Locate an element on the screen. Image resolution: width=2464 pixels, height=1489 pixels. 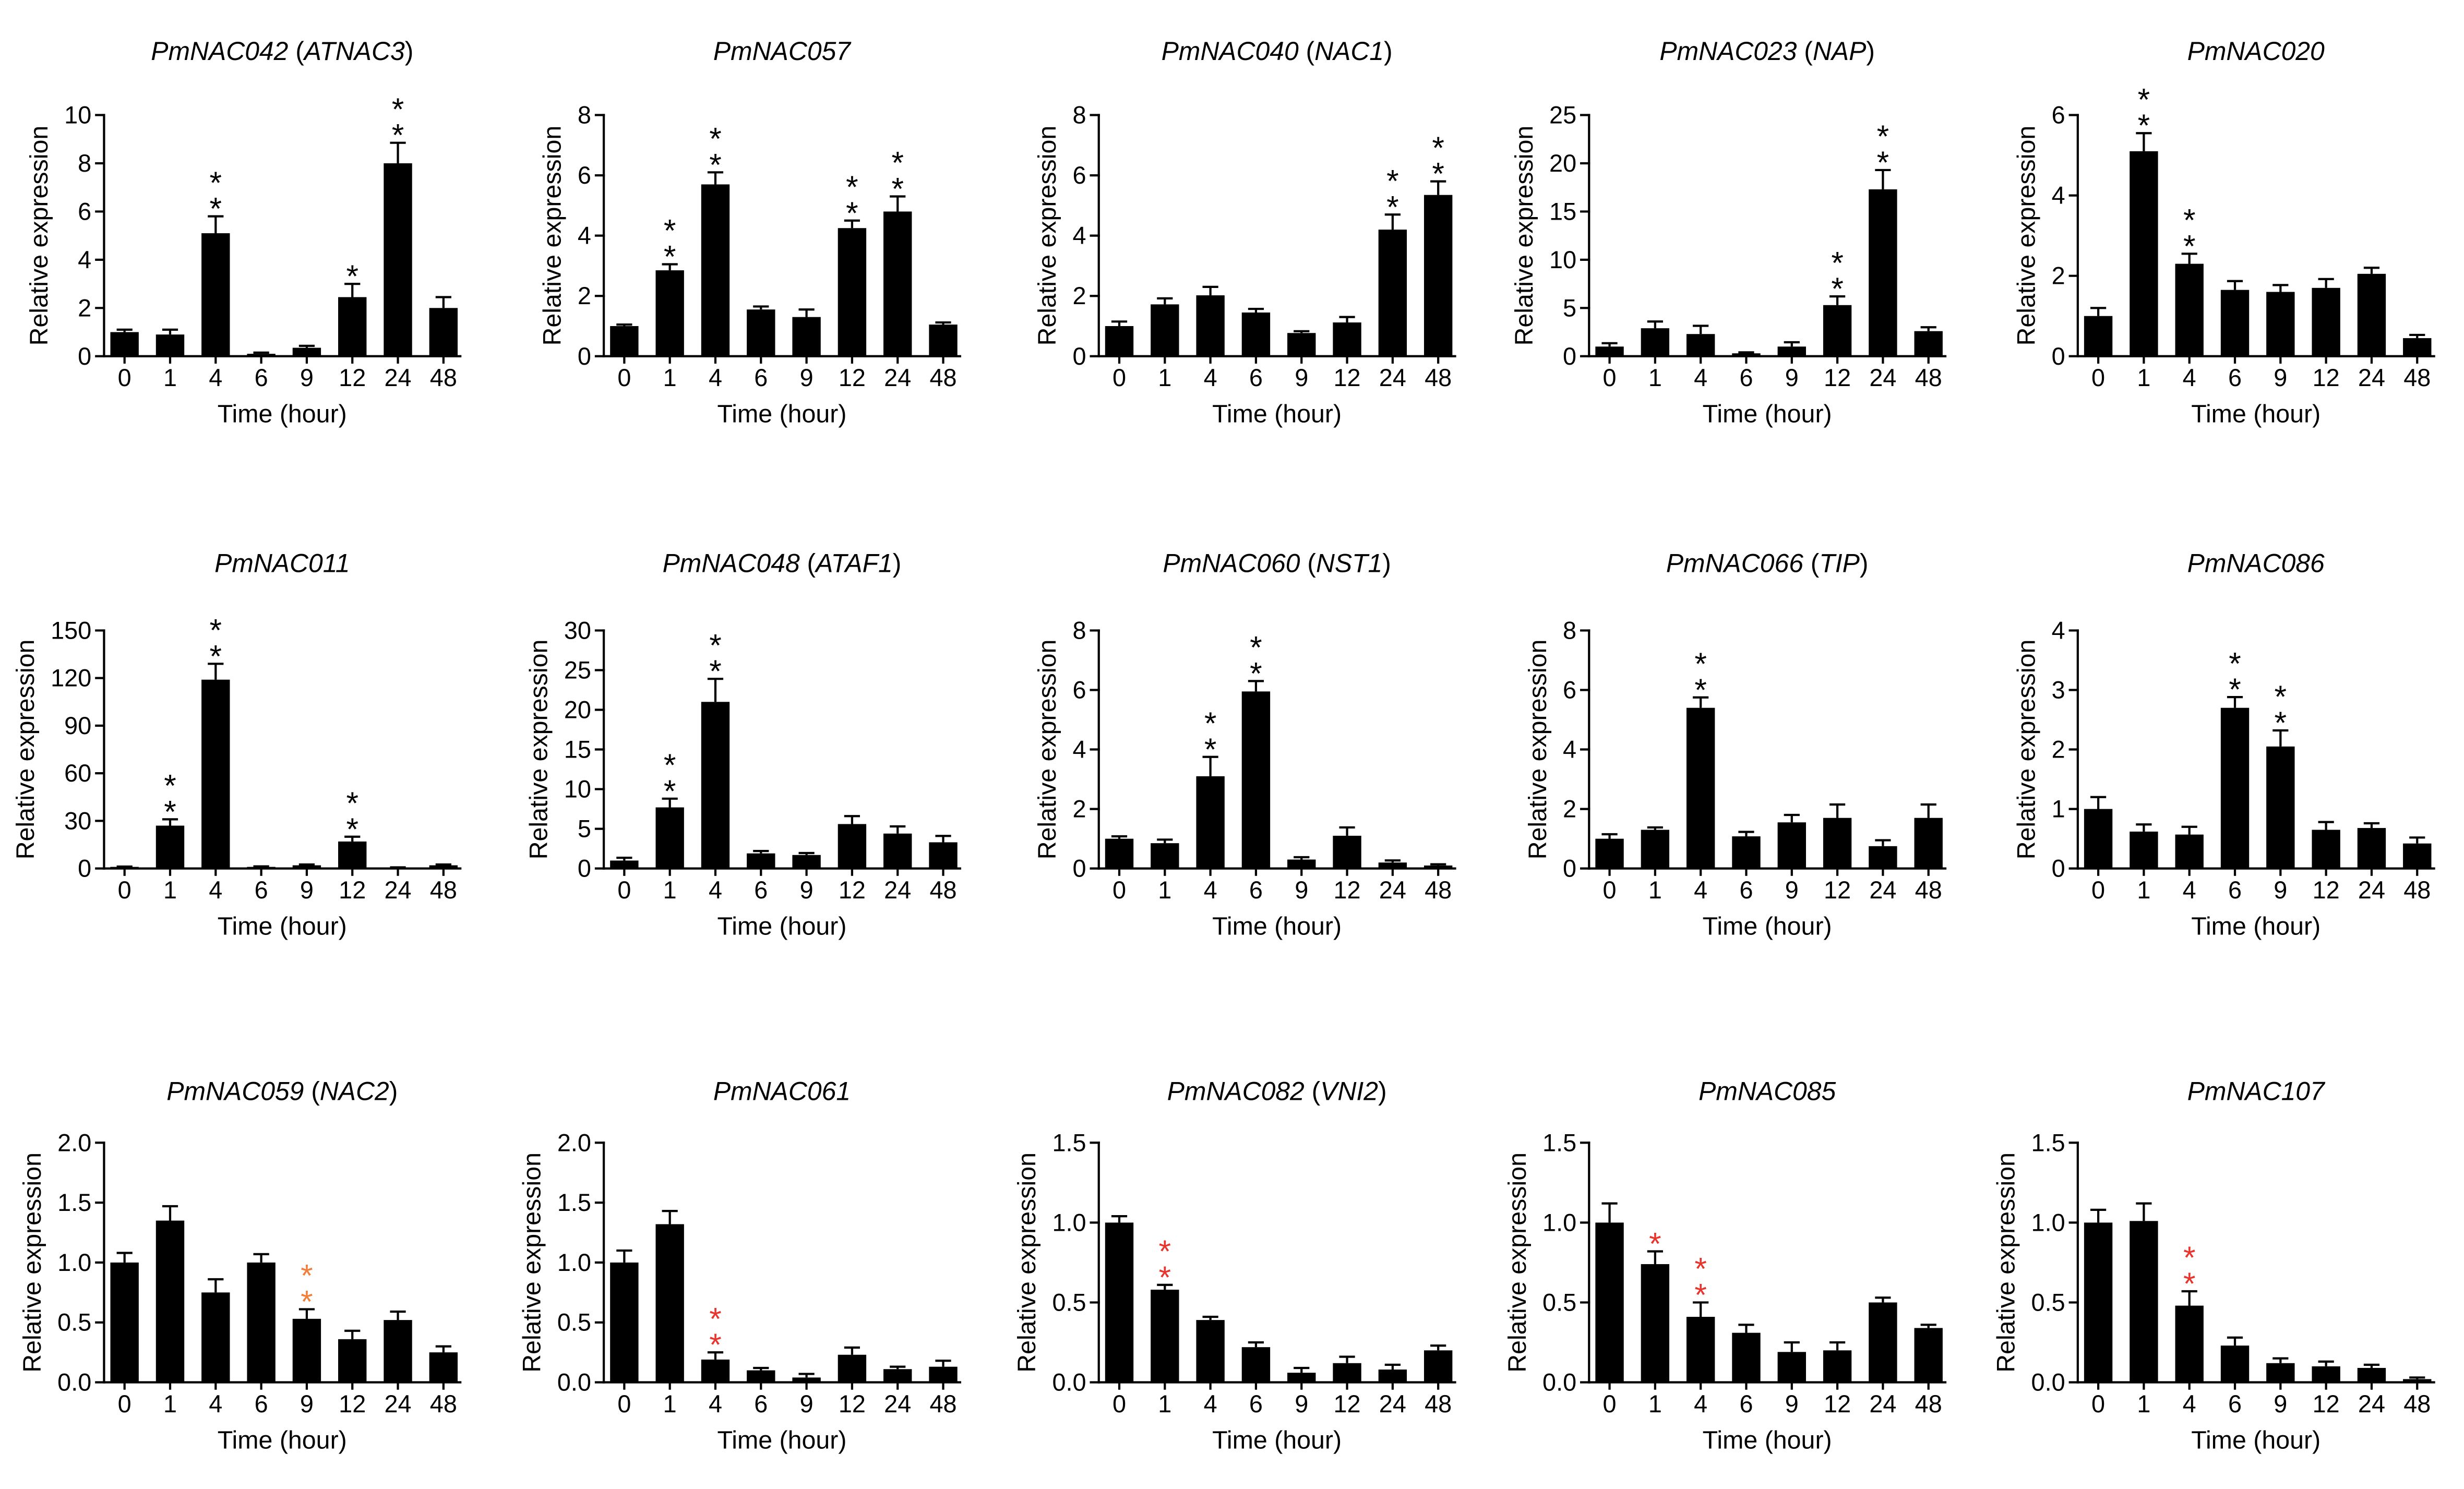
title-part: NAC2 is located at coordinates (354, 1091).